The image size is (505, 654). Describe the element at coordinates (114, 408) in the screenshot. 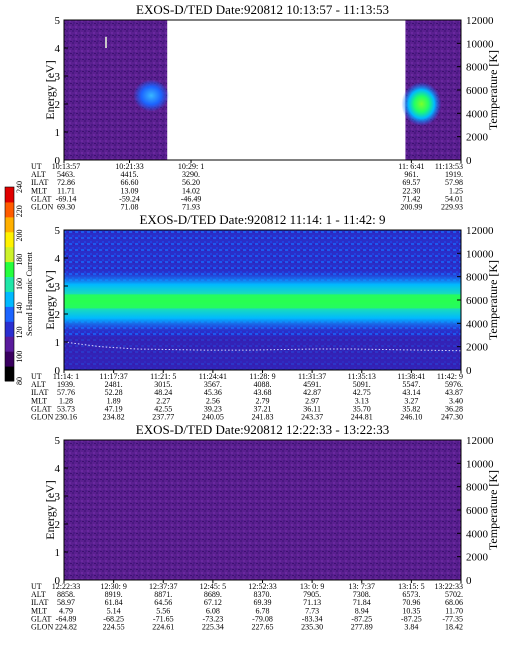

I see `table-cell: 47.19` at that location.